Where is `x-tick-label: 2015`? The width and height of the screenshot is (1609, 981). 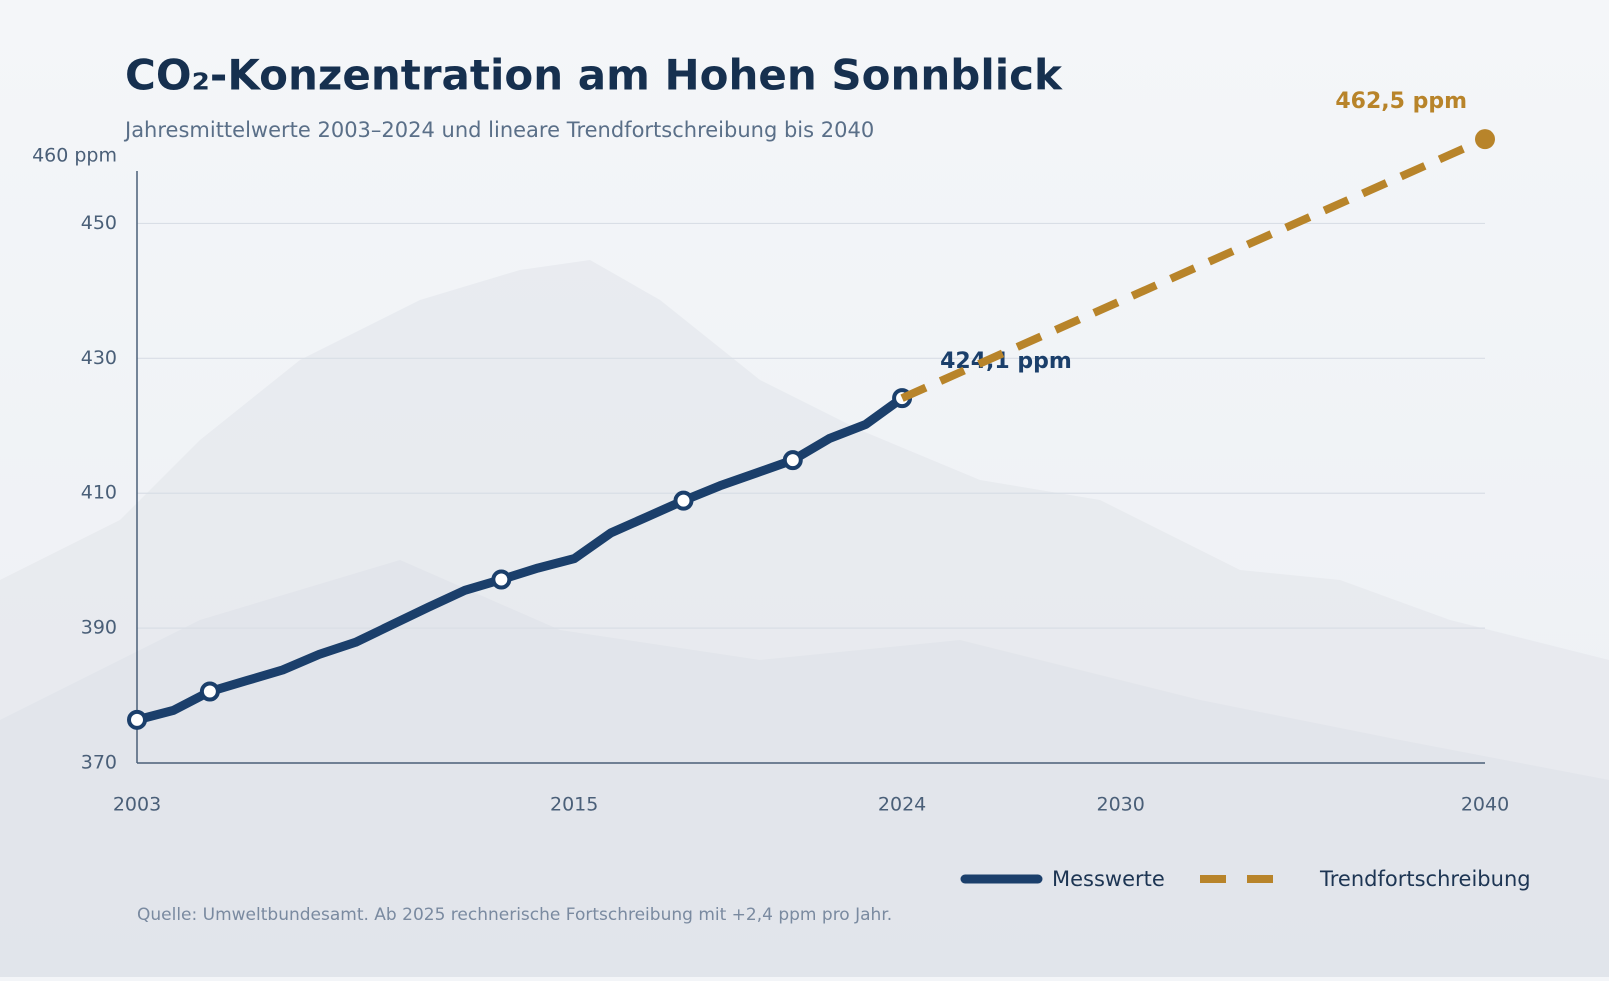 x-tick-label: 2015 is located at coordinates (574, 805).